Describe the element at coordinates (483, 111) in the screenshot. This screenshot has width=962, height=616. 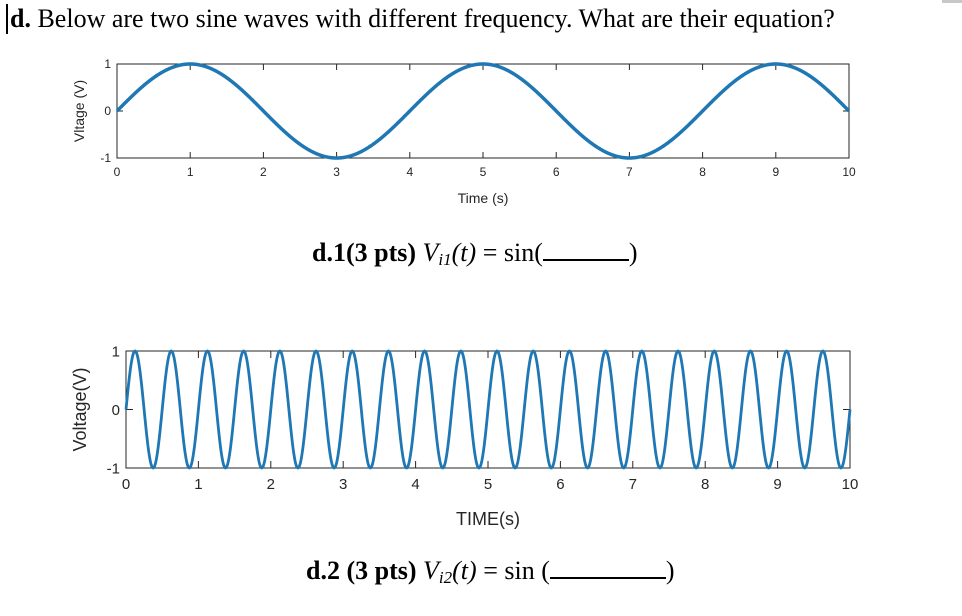
I see `chart-1-series-line` at that location.